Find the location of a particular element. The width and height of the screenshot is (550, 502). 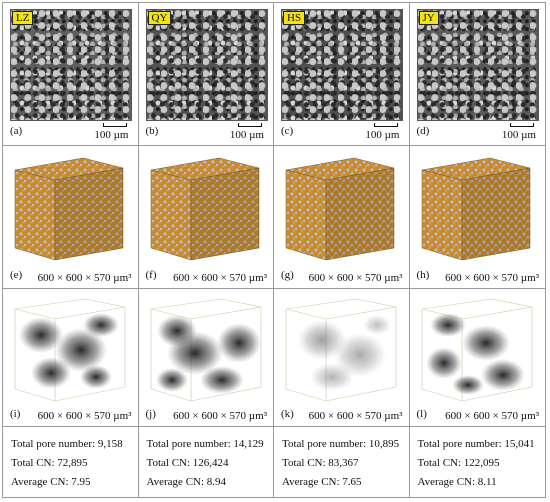

network-cube-panel-lz: (i) 600 × 600 × 570 µm³ is located at coordinates (71, 358).